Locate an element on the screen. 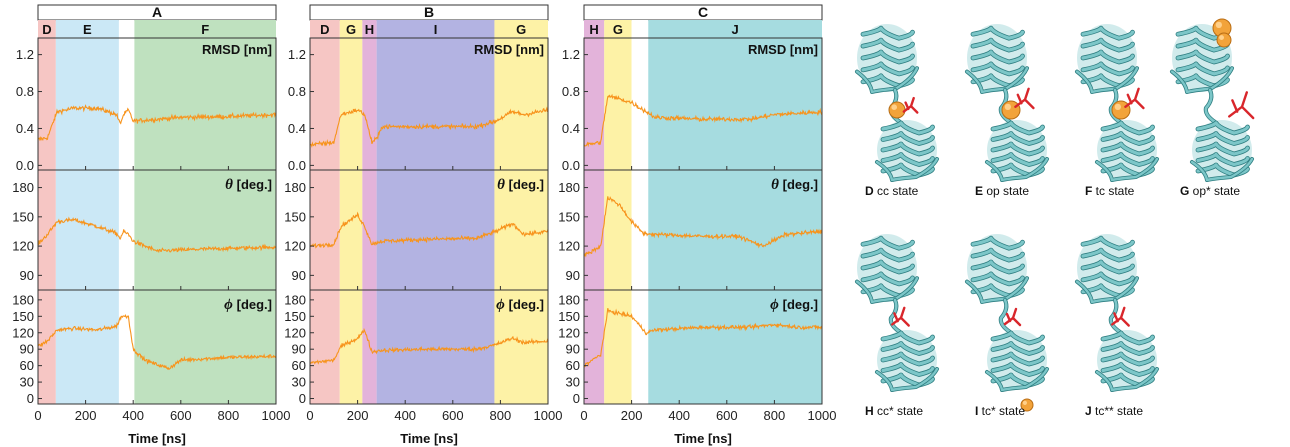 The height and width of the screenshot is (447, 1290). y-tick-label: 1.2 is located at coordinates (297, 54).